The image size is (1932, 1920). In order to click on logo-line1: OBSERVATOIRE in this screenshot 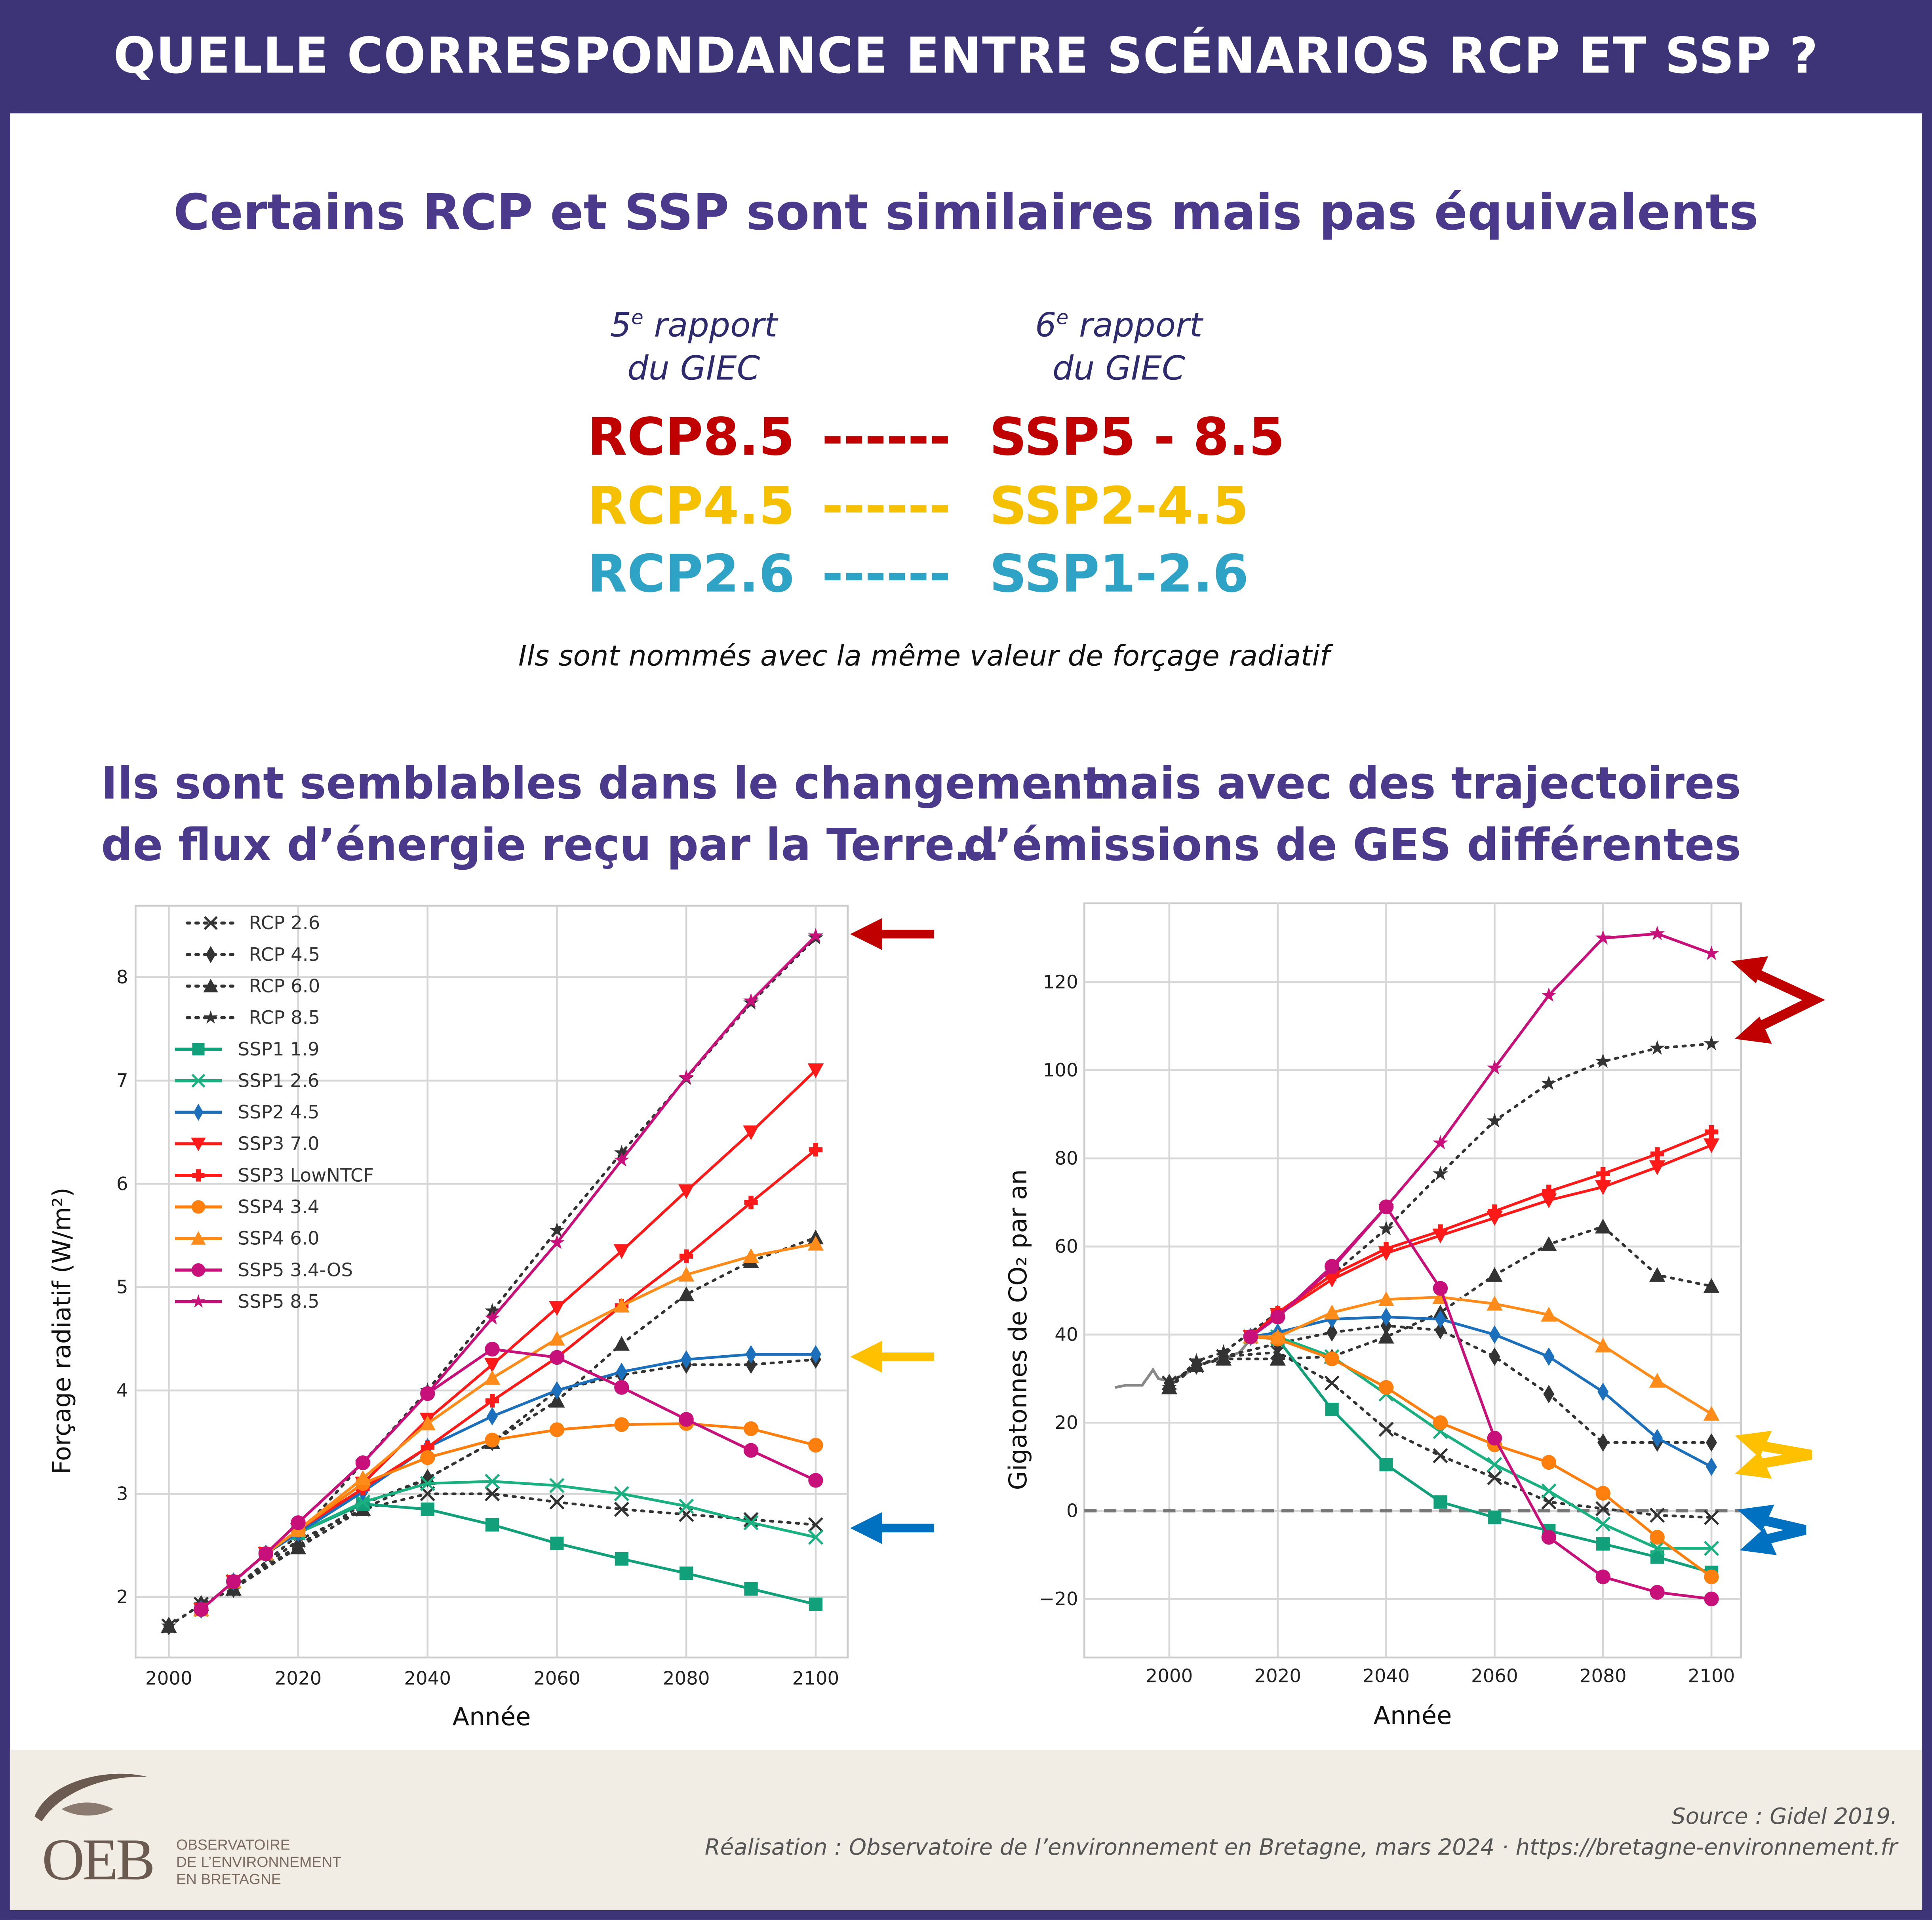, I will do `click(233, 1845)`.